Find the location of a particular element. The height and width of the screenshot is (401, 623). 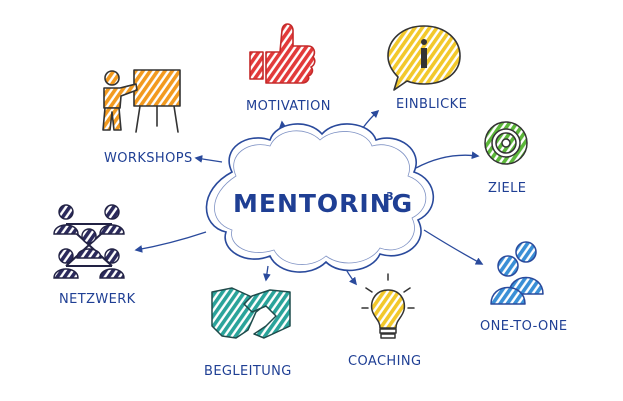

node-begleitung: BEGLEITUNG is located at coordinates (248, 333).